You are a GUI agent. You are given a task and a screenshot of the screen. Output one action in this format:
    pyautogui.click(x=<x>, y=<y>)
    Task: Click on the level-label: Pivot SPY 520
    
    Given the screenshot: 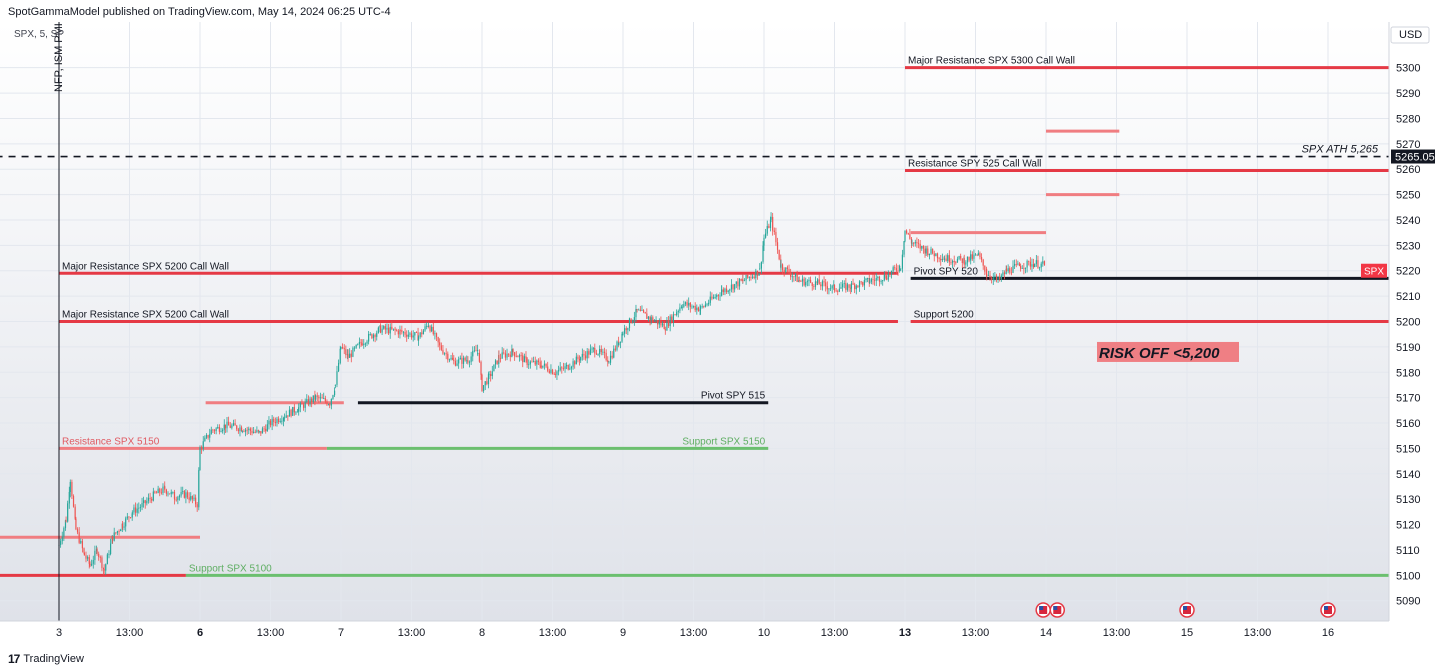 What is the action you would take?
    pyautogui.click(x=946, y=271)
    